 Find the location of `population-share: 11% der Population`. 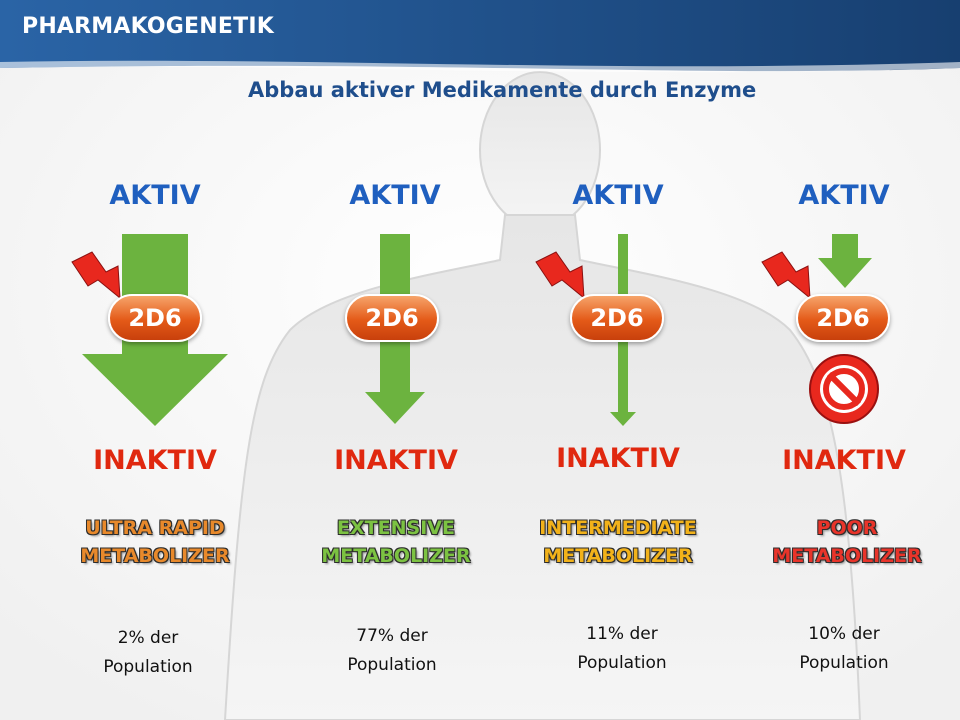

population-share: 11% der Population is located at coordinates (622, 649).